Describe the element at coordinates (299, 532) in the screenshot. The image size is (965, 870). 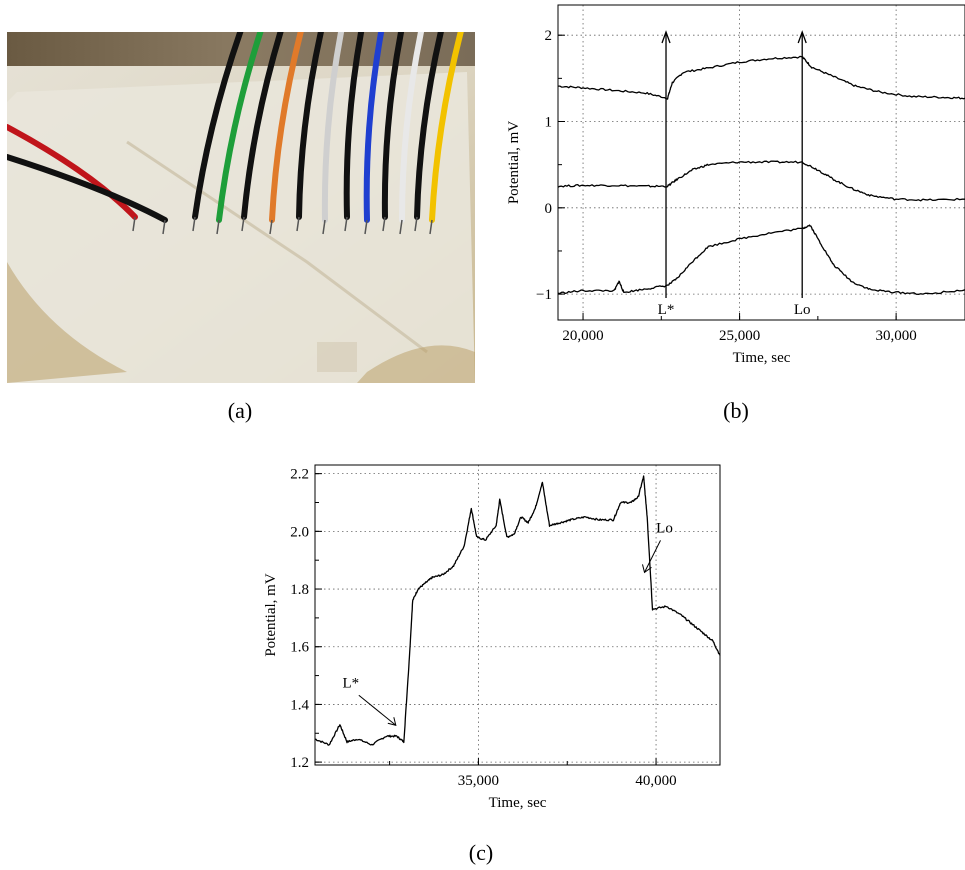
I see `y-tick-label: 2.0` at that location.